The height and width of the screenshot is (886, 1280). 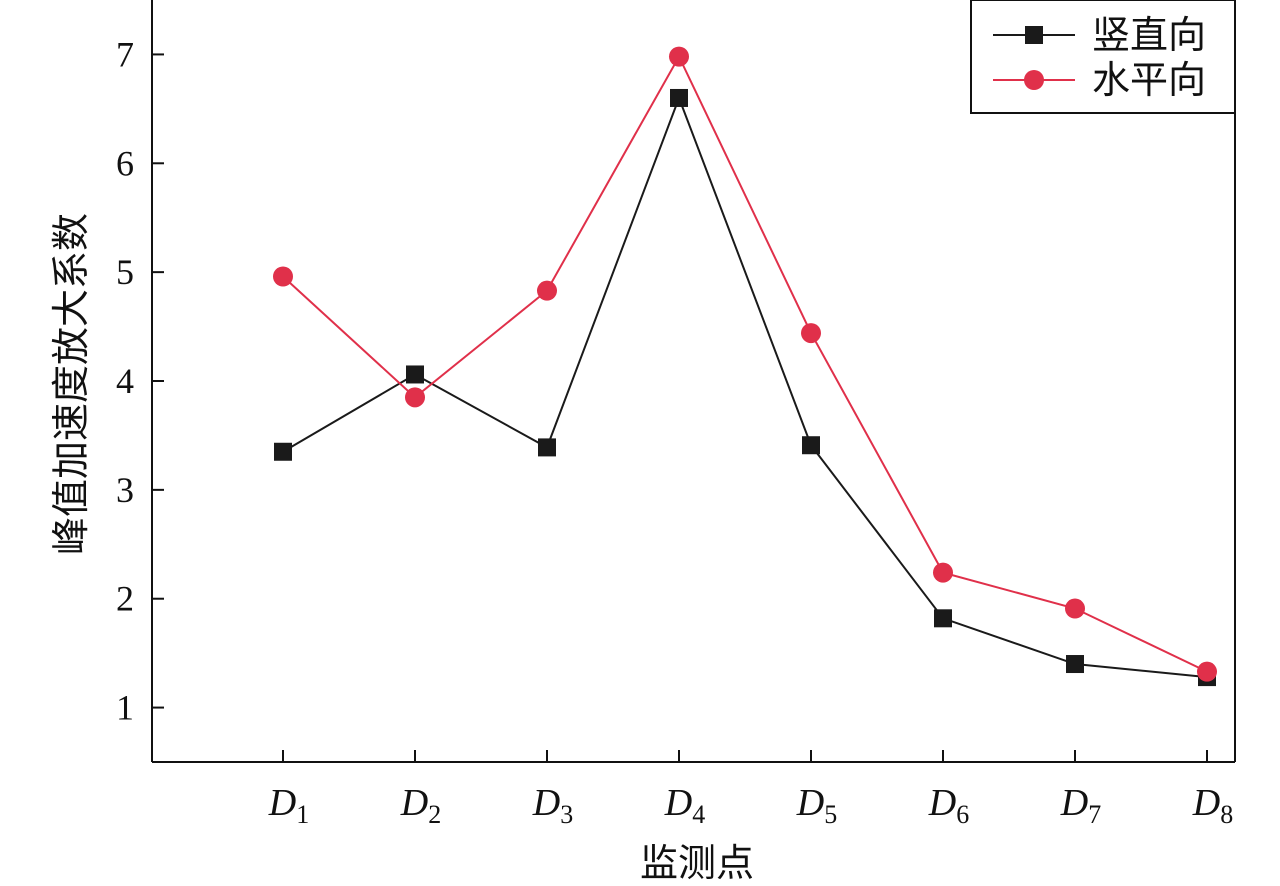 What do you see at coordinates (962, 814) in the screenshot?
I see `x-tick-label-subscript: 6` at bounding box center [962, 814].